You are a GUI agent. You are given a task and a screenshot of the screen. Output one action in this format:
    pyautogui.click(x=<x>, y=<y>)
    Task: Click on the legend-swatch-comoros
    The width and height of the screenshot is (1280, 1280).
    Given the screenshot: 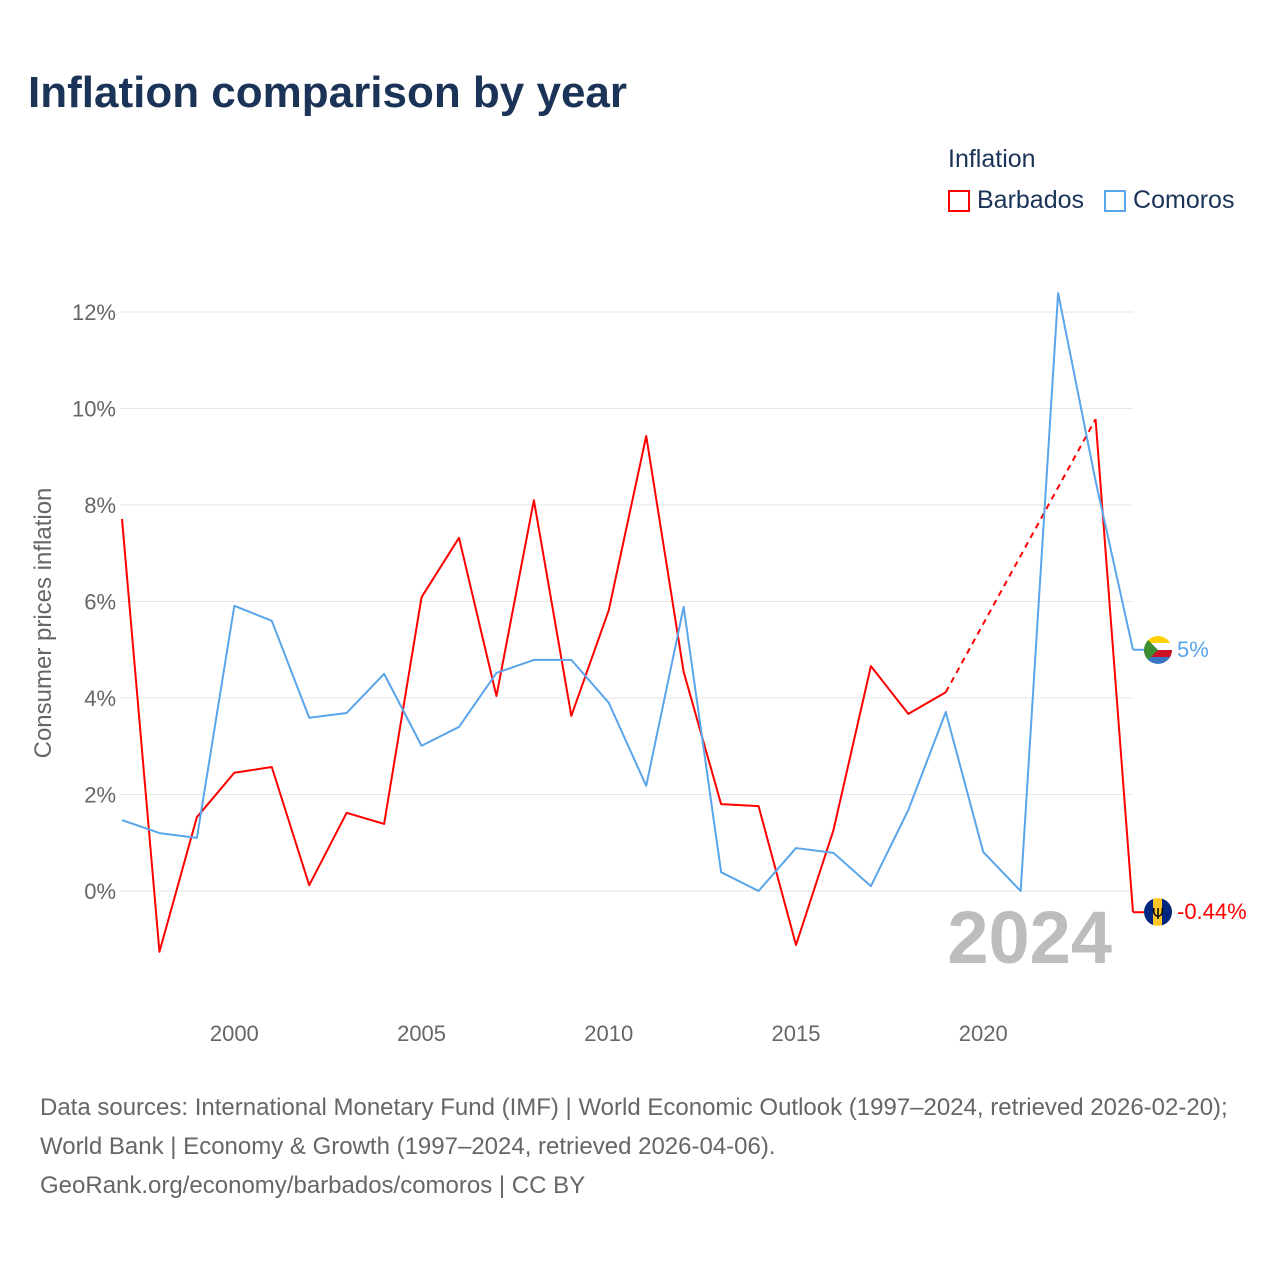 What is the action you would take?
    pyautogui.click(x=1115, y=200)
    